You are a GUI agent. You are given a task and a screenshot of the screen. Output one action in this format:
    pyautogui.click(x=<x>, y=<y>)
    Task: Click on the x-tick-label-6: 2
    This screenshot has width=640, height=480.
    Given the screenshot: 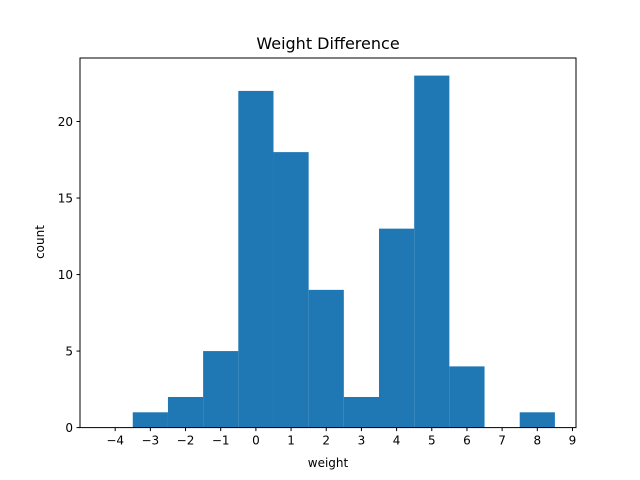 What is the action you would take?
    pyautogui.click(x=326, y=441)
    